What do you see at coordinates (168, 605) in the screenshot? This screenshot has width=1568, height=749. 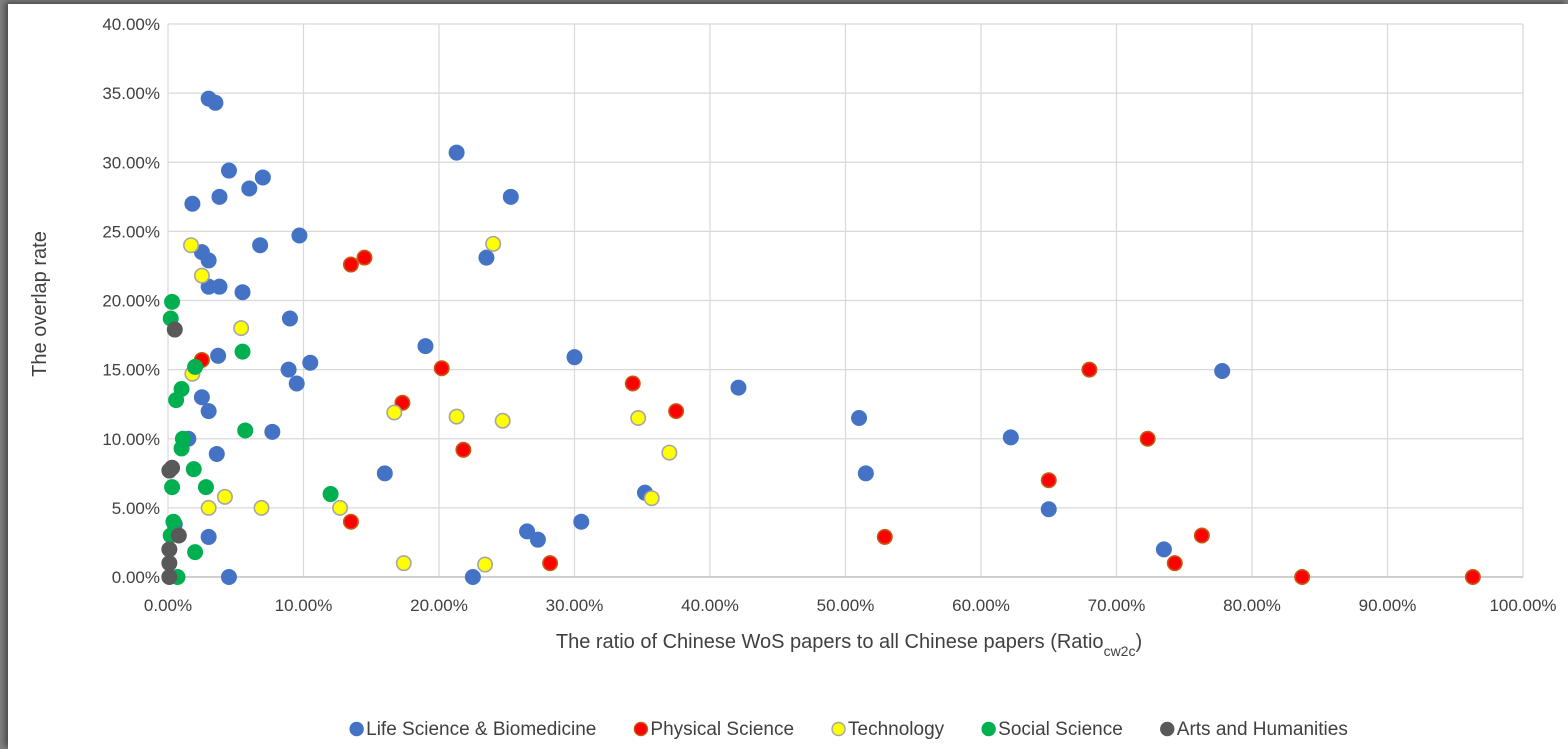 I see `x-tick-label: 0.00%` at bounding box center [168, 605].